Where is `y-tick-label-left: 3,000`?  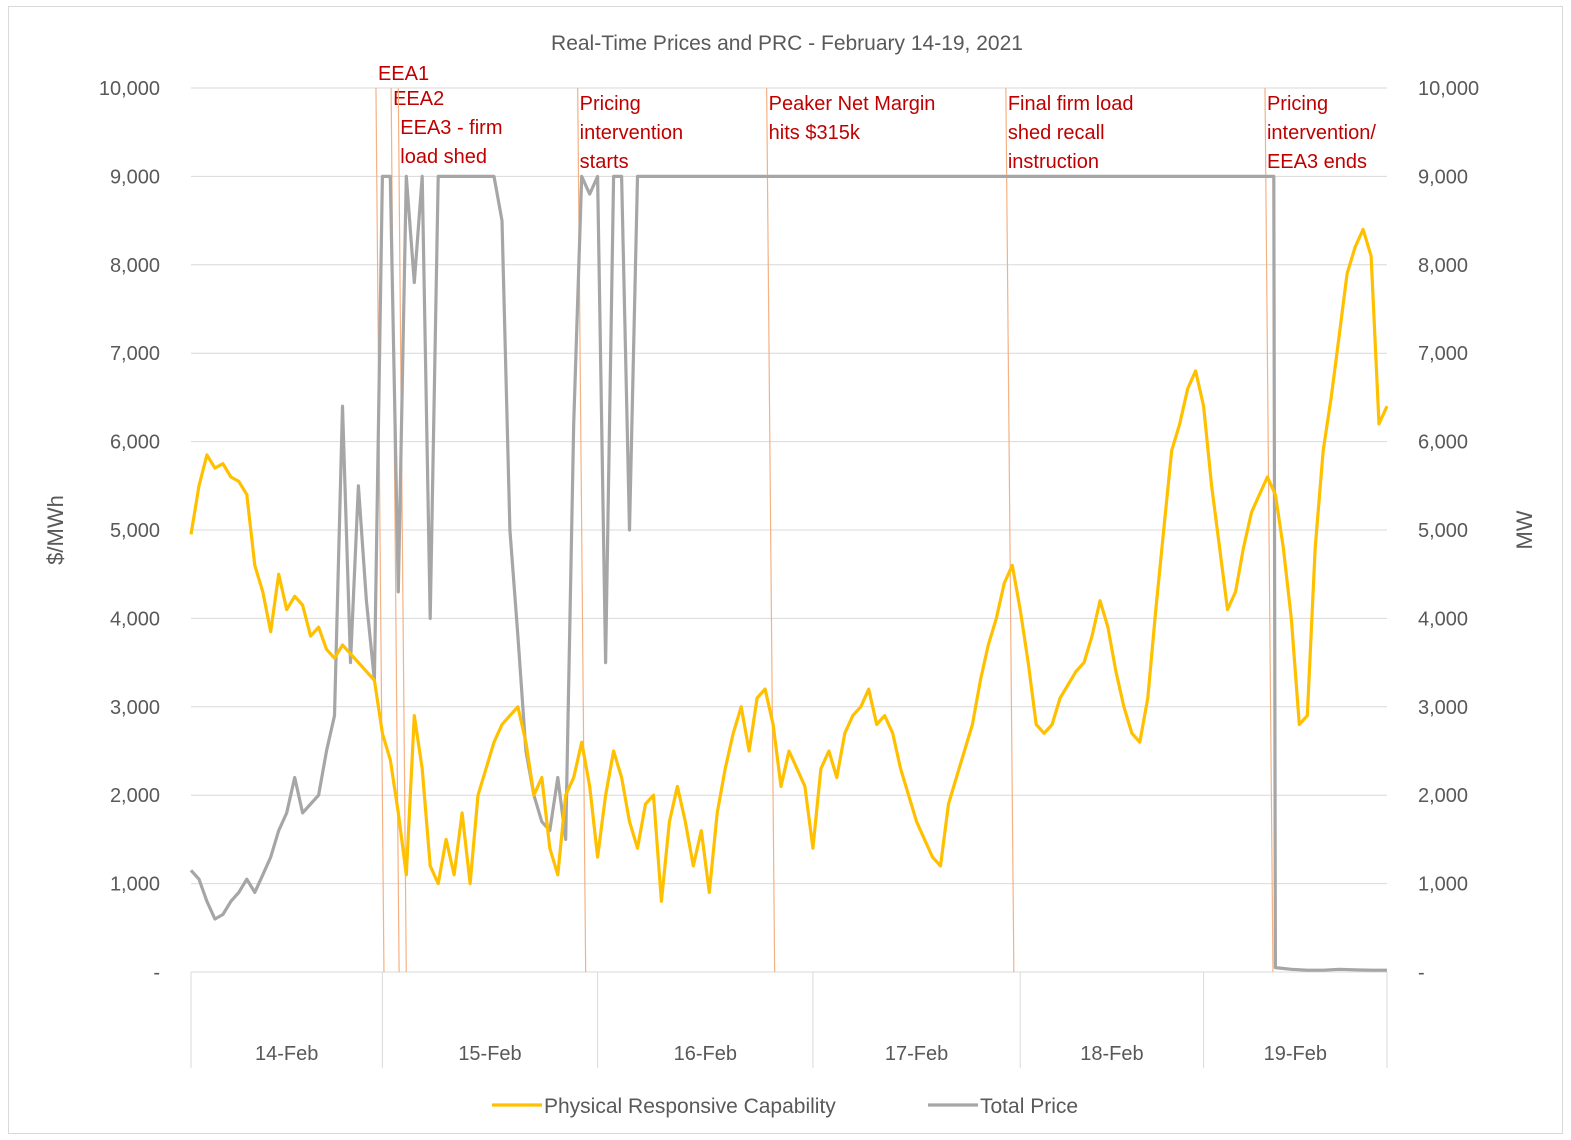
y-tick-label-left: 3,000 is located at coordinates (135, 708).